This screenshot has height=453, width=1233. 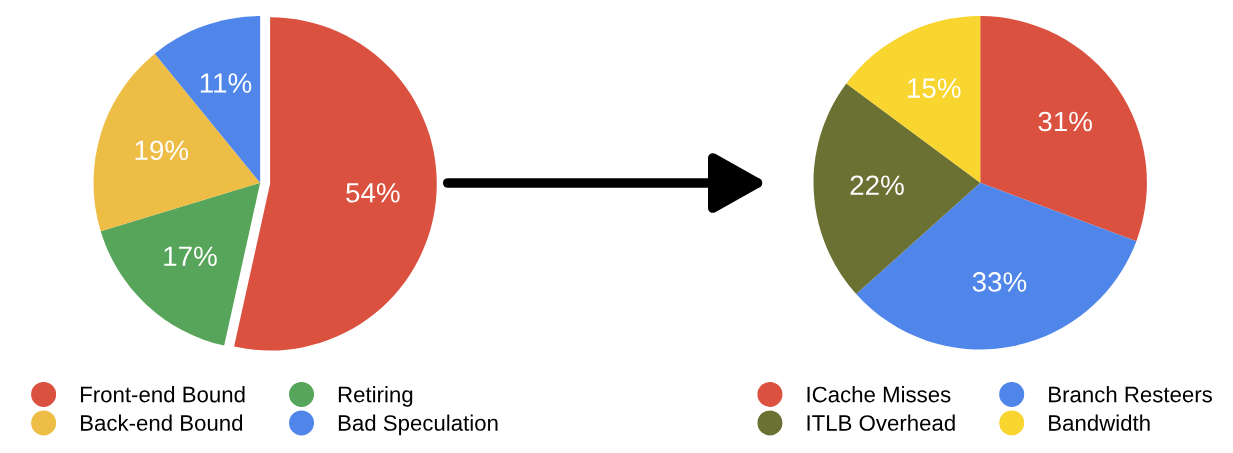 I want to click on legend-label: Branch Resteers, so click(x=1130, y=394).